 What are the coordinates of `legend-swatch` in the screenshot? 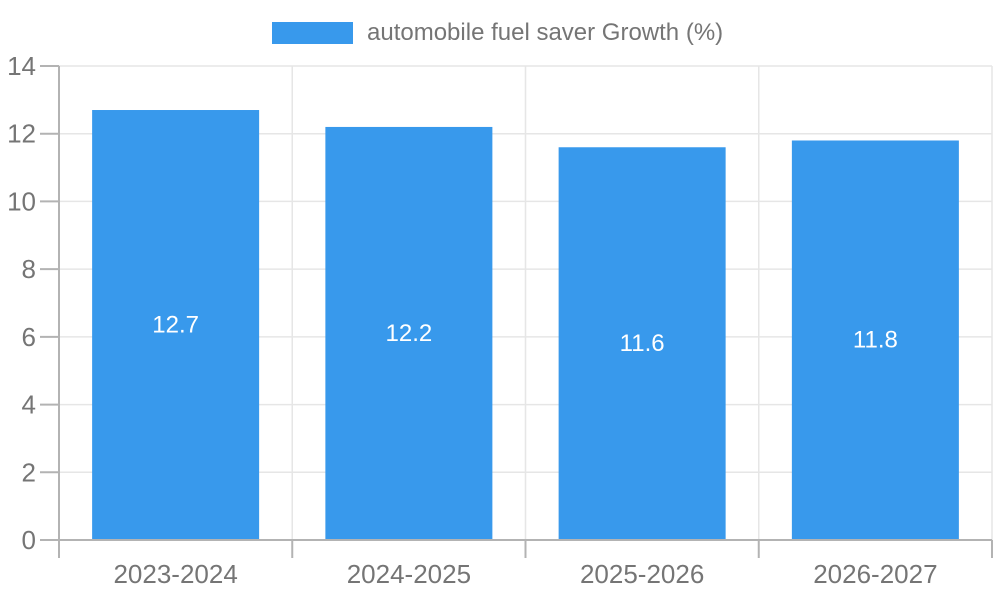 It's located at (312, 33).